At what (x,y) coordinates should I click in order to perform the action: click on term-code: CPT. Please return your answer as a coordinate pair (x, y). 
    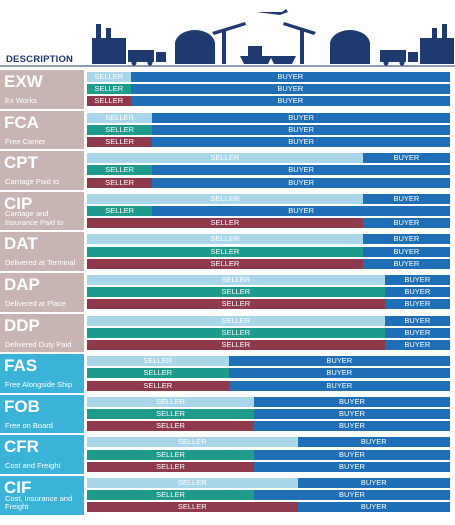
    Looking at the image, I should click on (21, 163).